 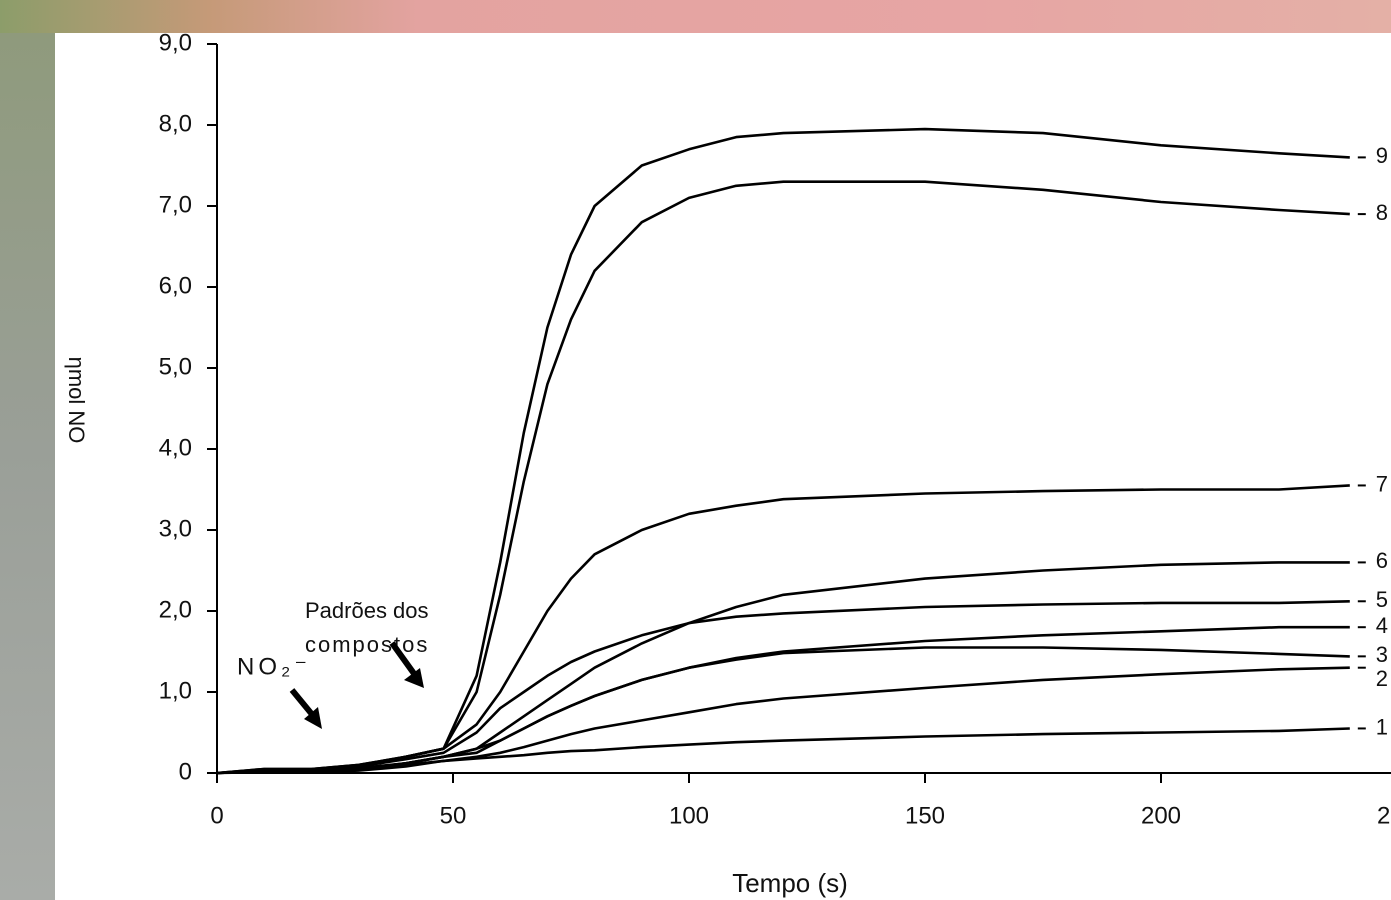 What do you see at coordinates (1382, 726) in the screenshot?
I see `series-label: 1` at bounding box center [1382, 726].